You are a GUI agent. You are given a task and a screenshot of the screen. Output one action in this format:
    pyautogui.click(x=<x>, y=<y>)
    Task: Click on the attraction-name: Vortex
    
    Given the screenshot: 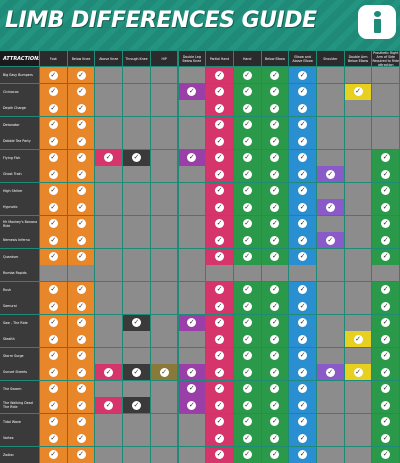 What is the action you would take?
    pyautogui.click(x=19, y=438)
    